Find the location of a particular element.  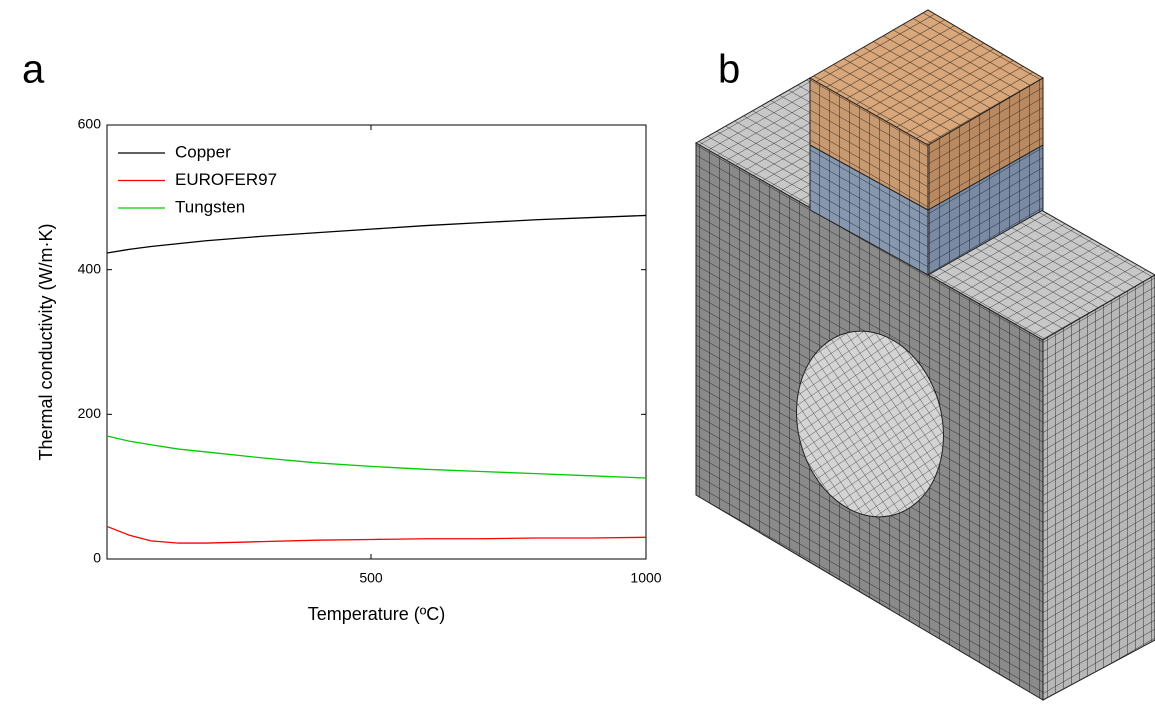

y-axis-label: Thermal conductivity (W/m·K) is located at coordinates (46, 341).